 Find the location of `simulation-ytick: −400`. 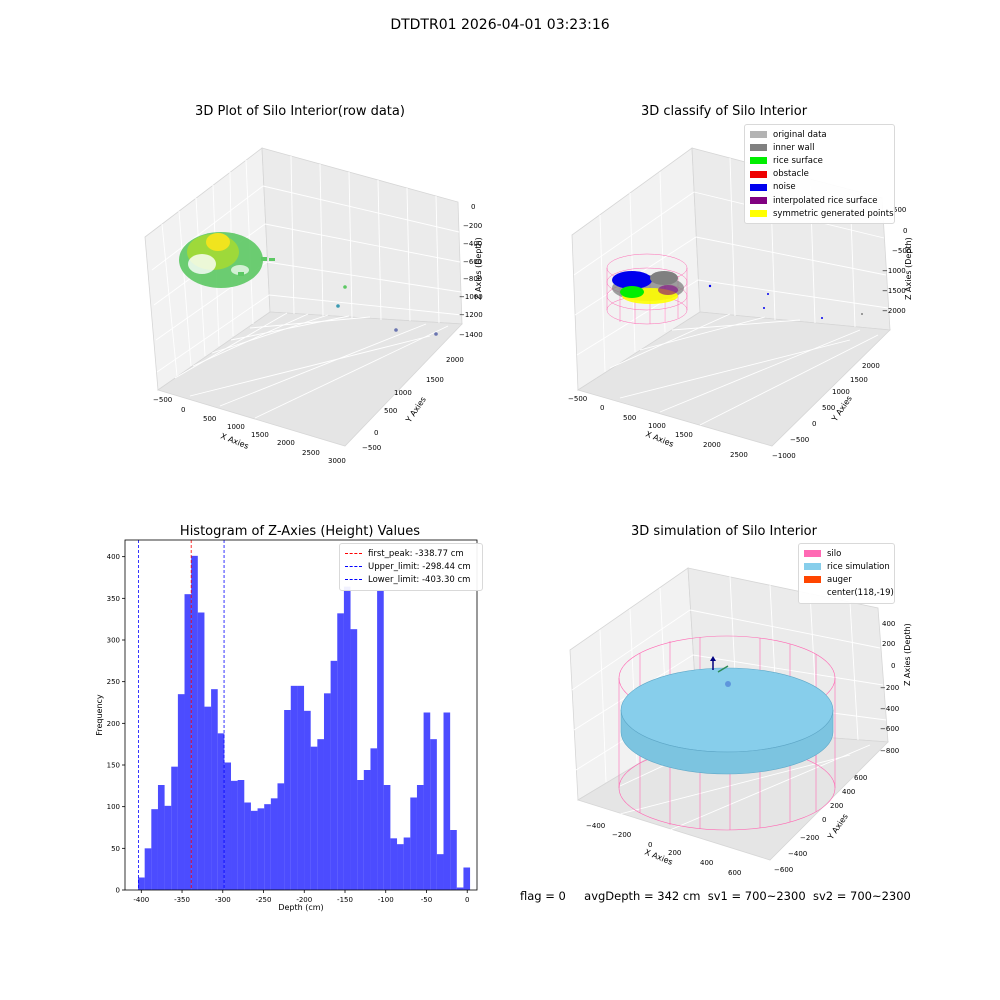

simulation-ytick: −400 is located at coordinates (797, 854).